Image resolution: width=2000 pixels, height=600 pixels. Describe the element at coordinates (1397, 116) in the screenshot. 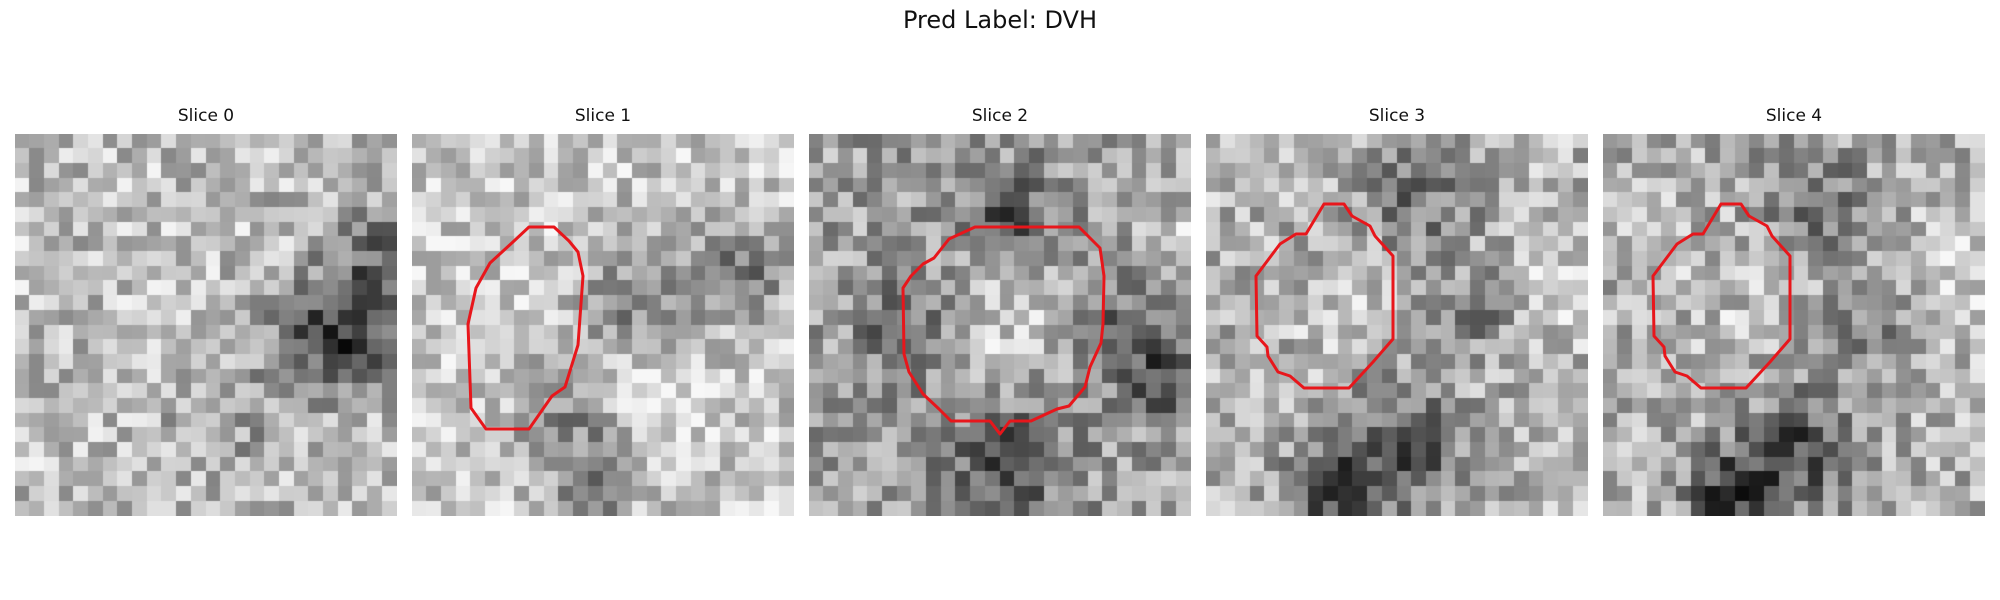

I see `slice-title-3: Slice 3` at that location.